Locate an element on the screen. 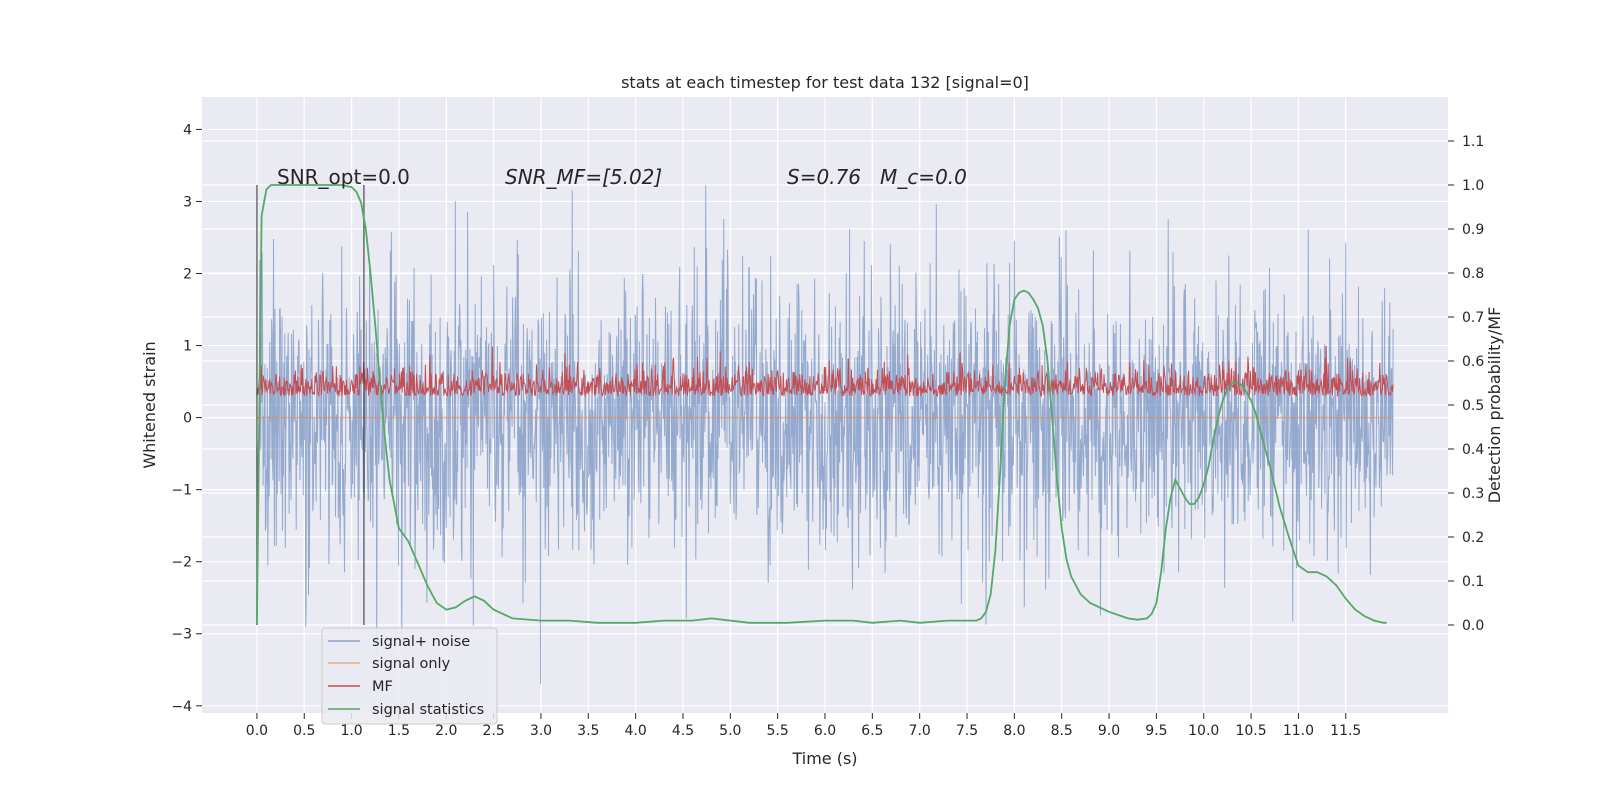  y2-tick-label: 1.0 is located at coordinates (1473, 186).